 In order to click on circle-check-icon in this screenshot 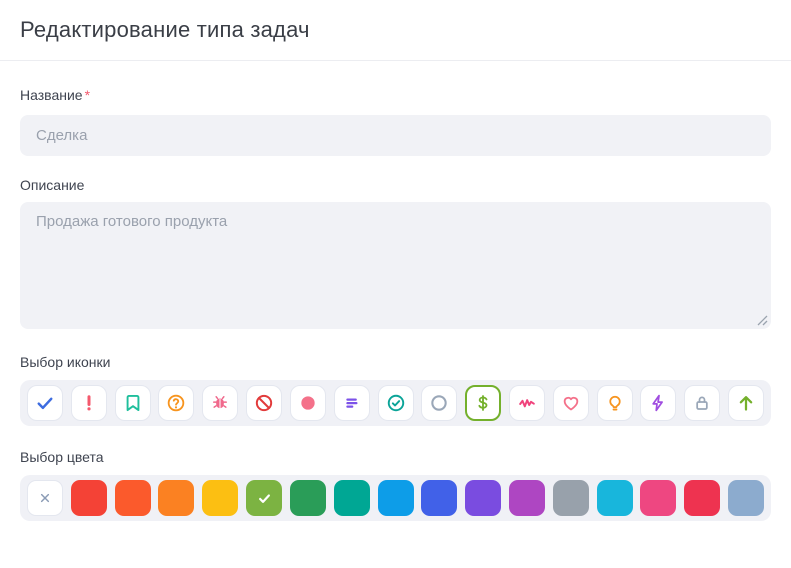, I will do `click(395, 403)`.